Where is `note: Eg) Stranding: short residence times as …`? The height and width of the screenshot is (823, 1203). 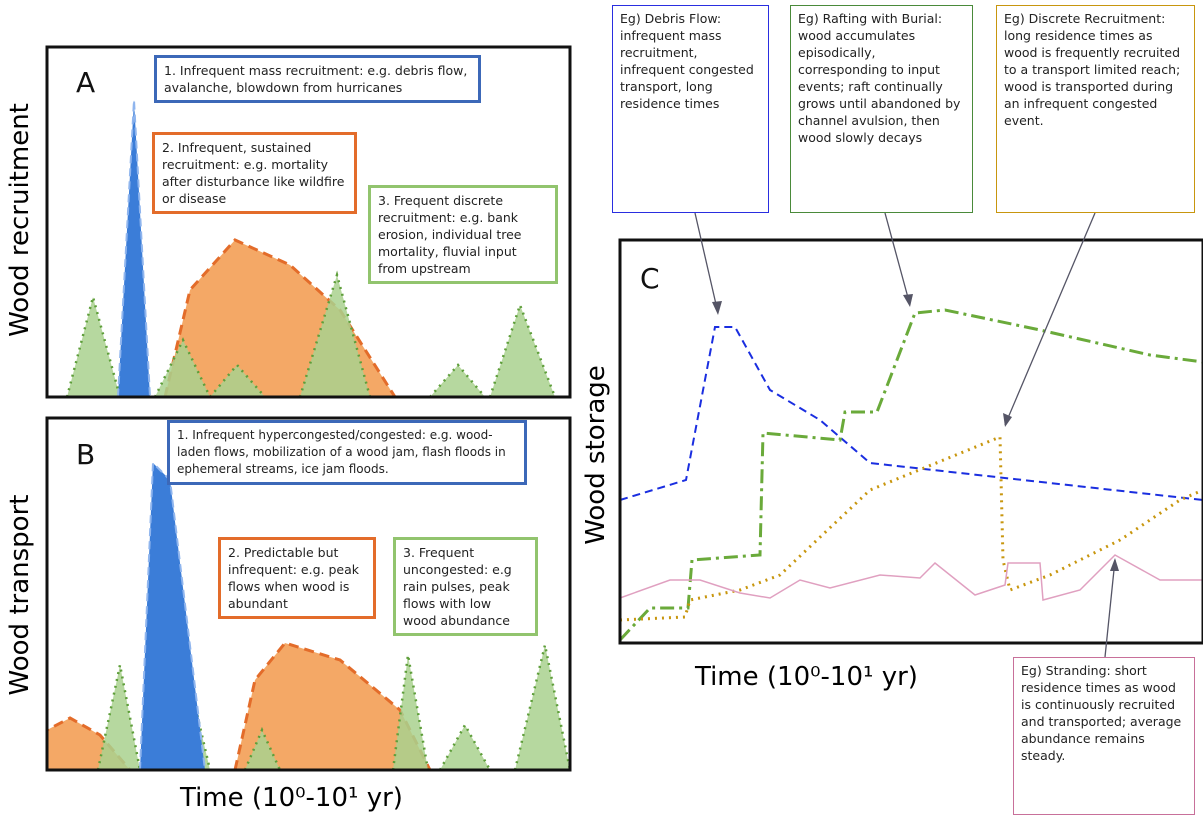 note: Eg) Stranding: short residence times as … is located at coordinates (1104, 736).